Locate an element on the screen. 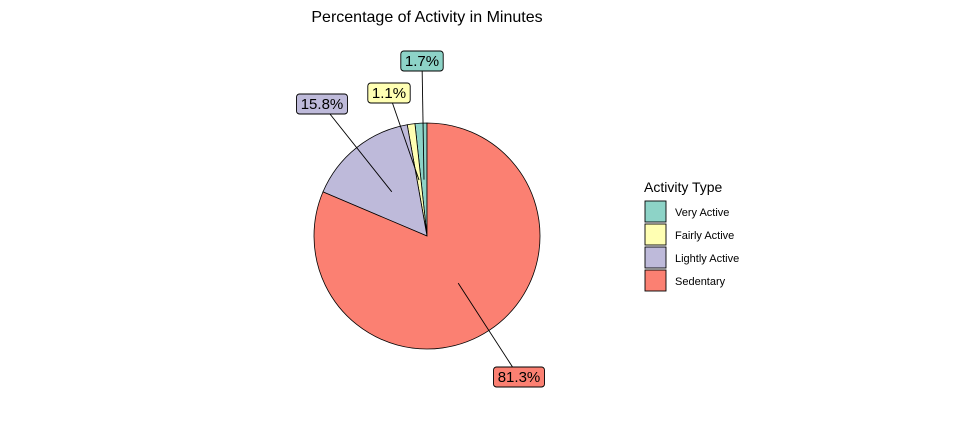 The width and height of the screenshot is (961, 446). pie is located at coordinates (427, 236).